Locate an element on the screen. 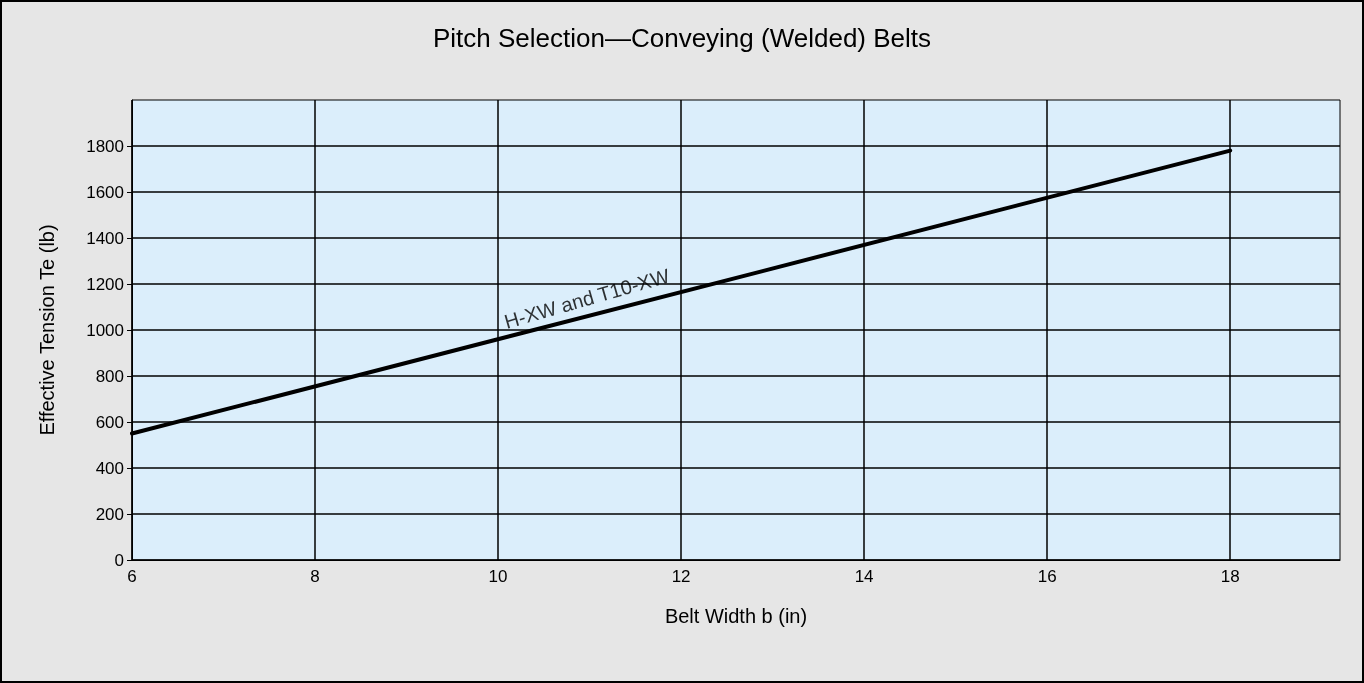  y-tick-label: 1600 is located at coordinates (105, 192).